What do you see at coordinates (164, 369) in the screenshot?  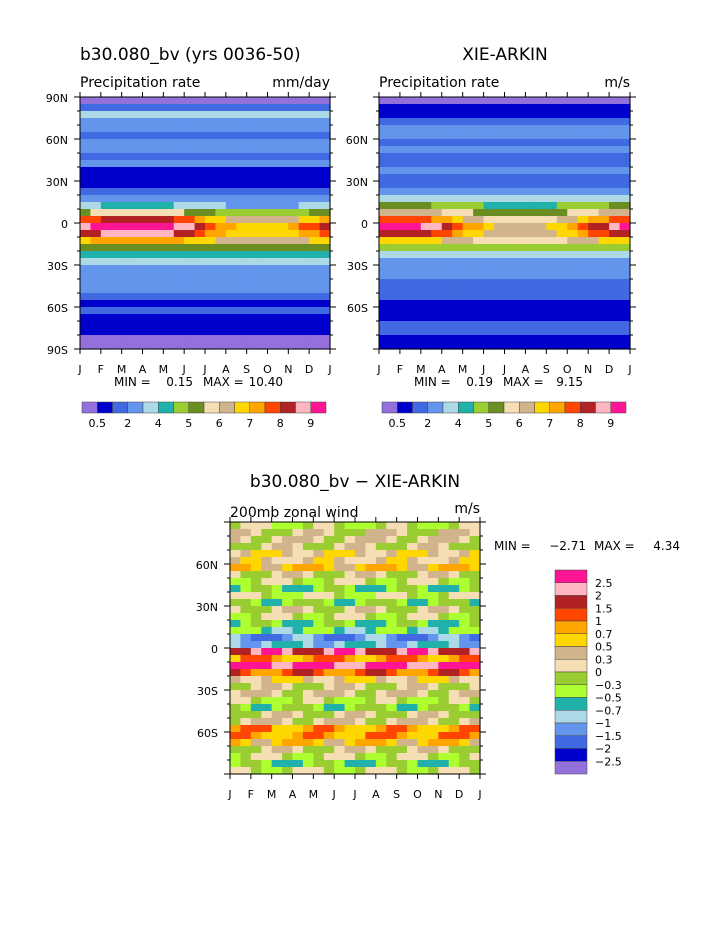 I see `x-tick-label: M` at bounding box center [164, 369].